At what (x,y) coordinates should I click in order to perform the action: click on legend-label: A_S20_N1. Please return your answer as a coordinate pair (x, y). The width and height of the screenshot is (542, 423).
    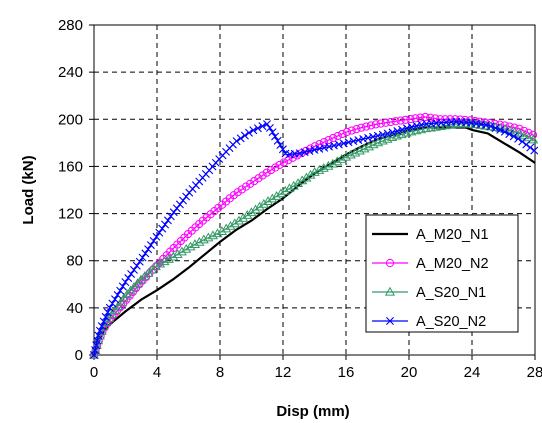
    Looking at the image, I should click on (451, 293).